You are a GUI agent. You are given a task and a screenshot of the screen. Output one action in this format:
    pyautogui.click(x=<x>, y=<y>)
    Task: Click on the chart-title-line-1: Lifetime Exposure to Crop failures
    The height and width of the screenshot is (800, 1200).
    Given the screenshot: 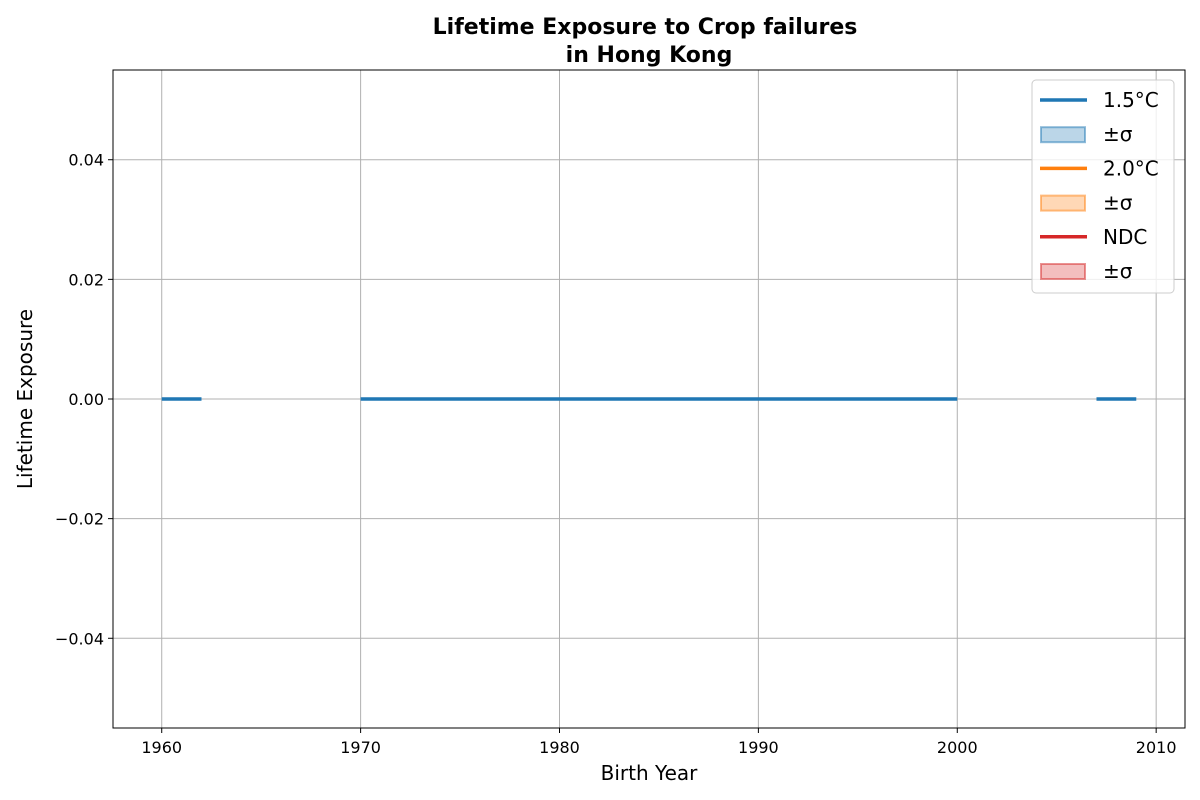 What is the action you would take?
    pyautogui.click(x=645, y=27)
    